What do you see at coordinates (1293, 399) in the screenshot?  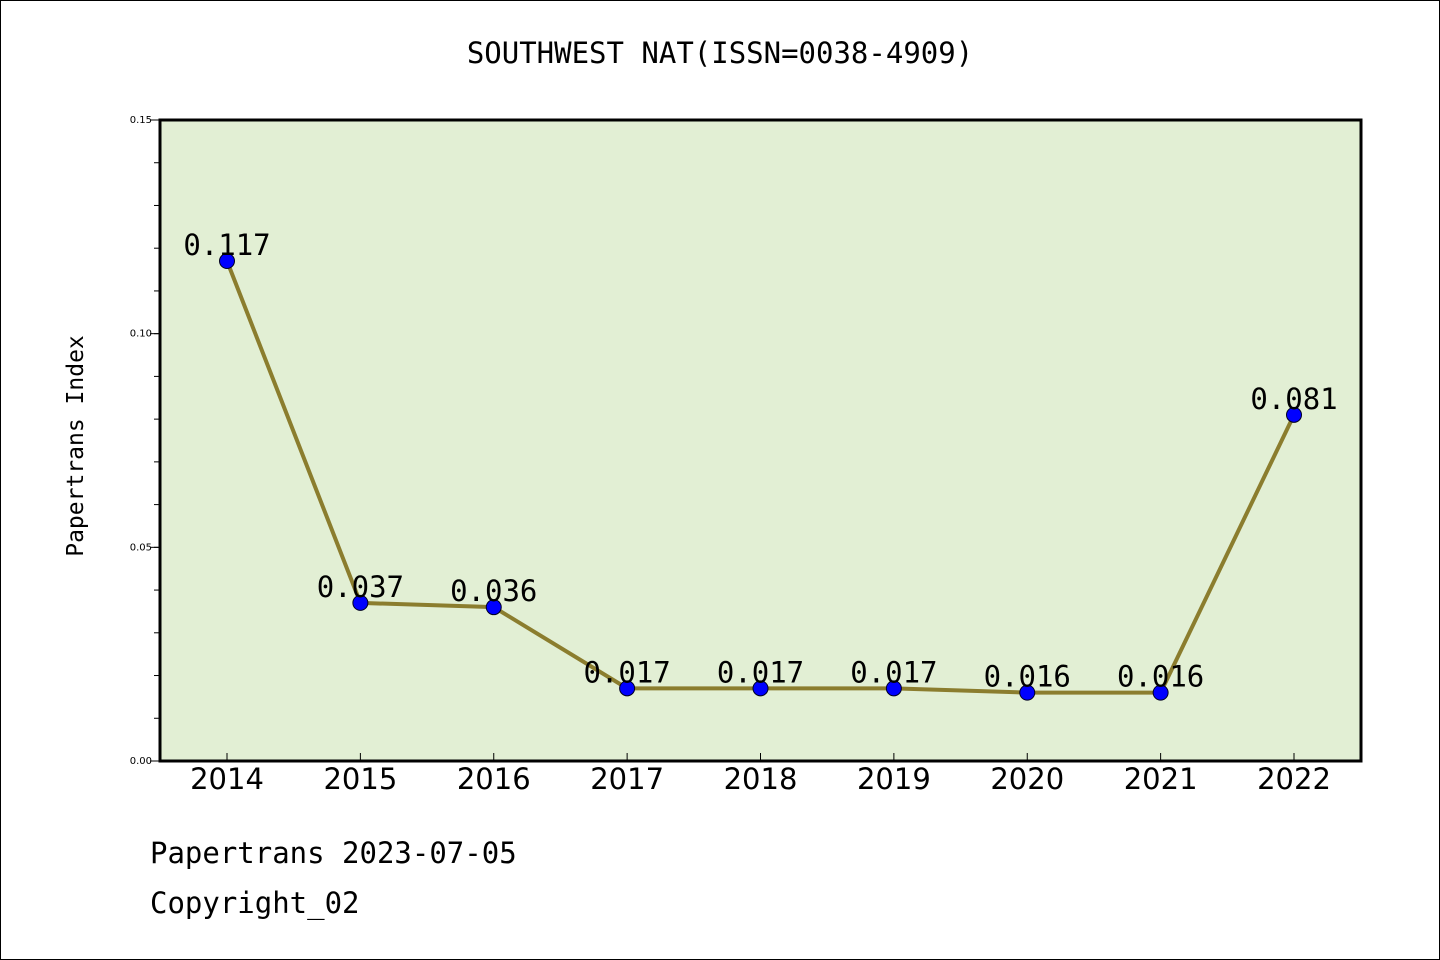 I see `data-label: 0.081` at bounding box center [1293, 399].